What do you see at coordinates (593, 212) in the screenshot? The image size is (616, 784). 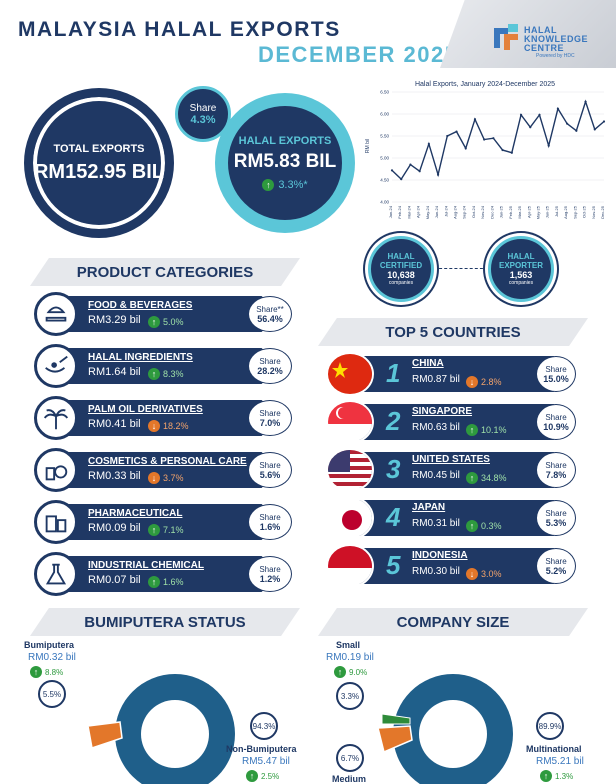 I see `chart-xtick-label: Nov-25` at bounding box center [593, 212].